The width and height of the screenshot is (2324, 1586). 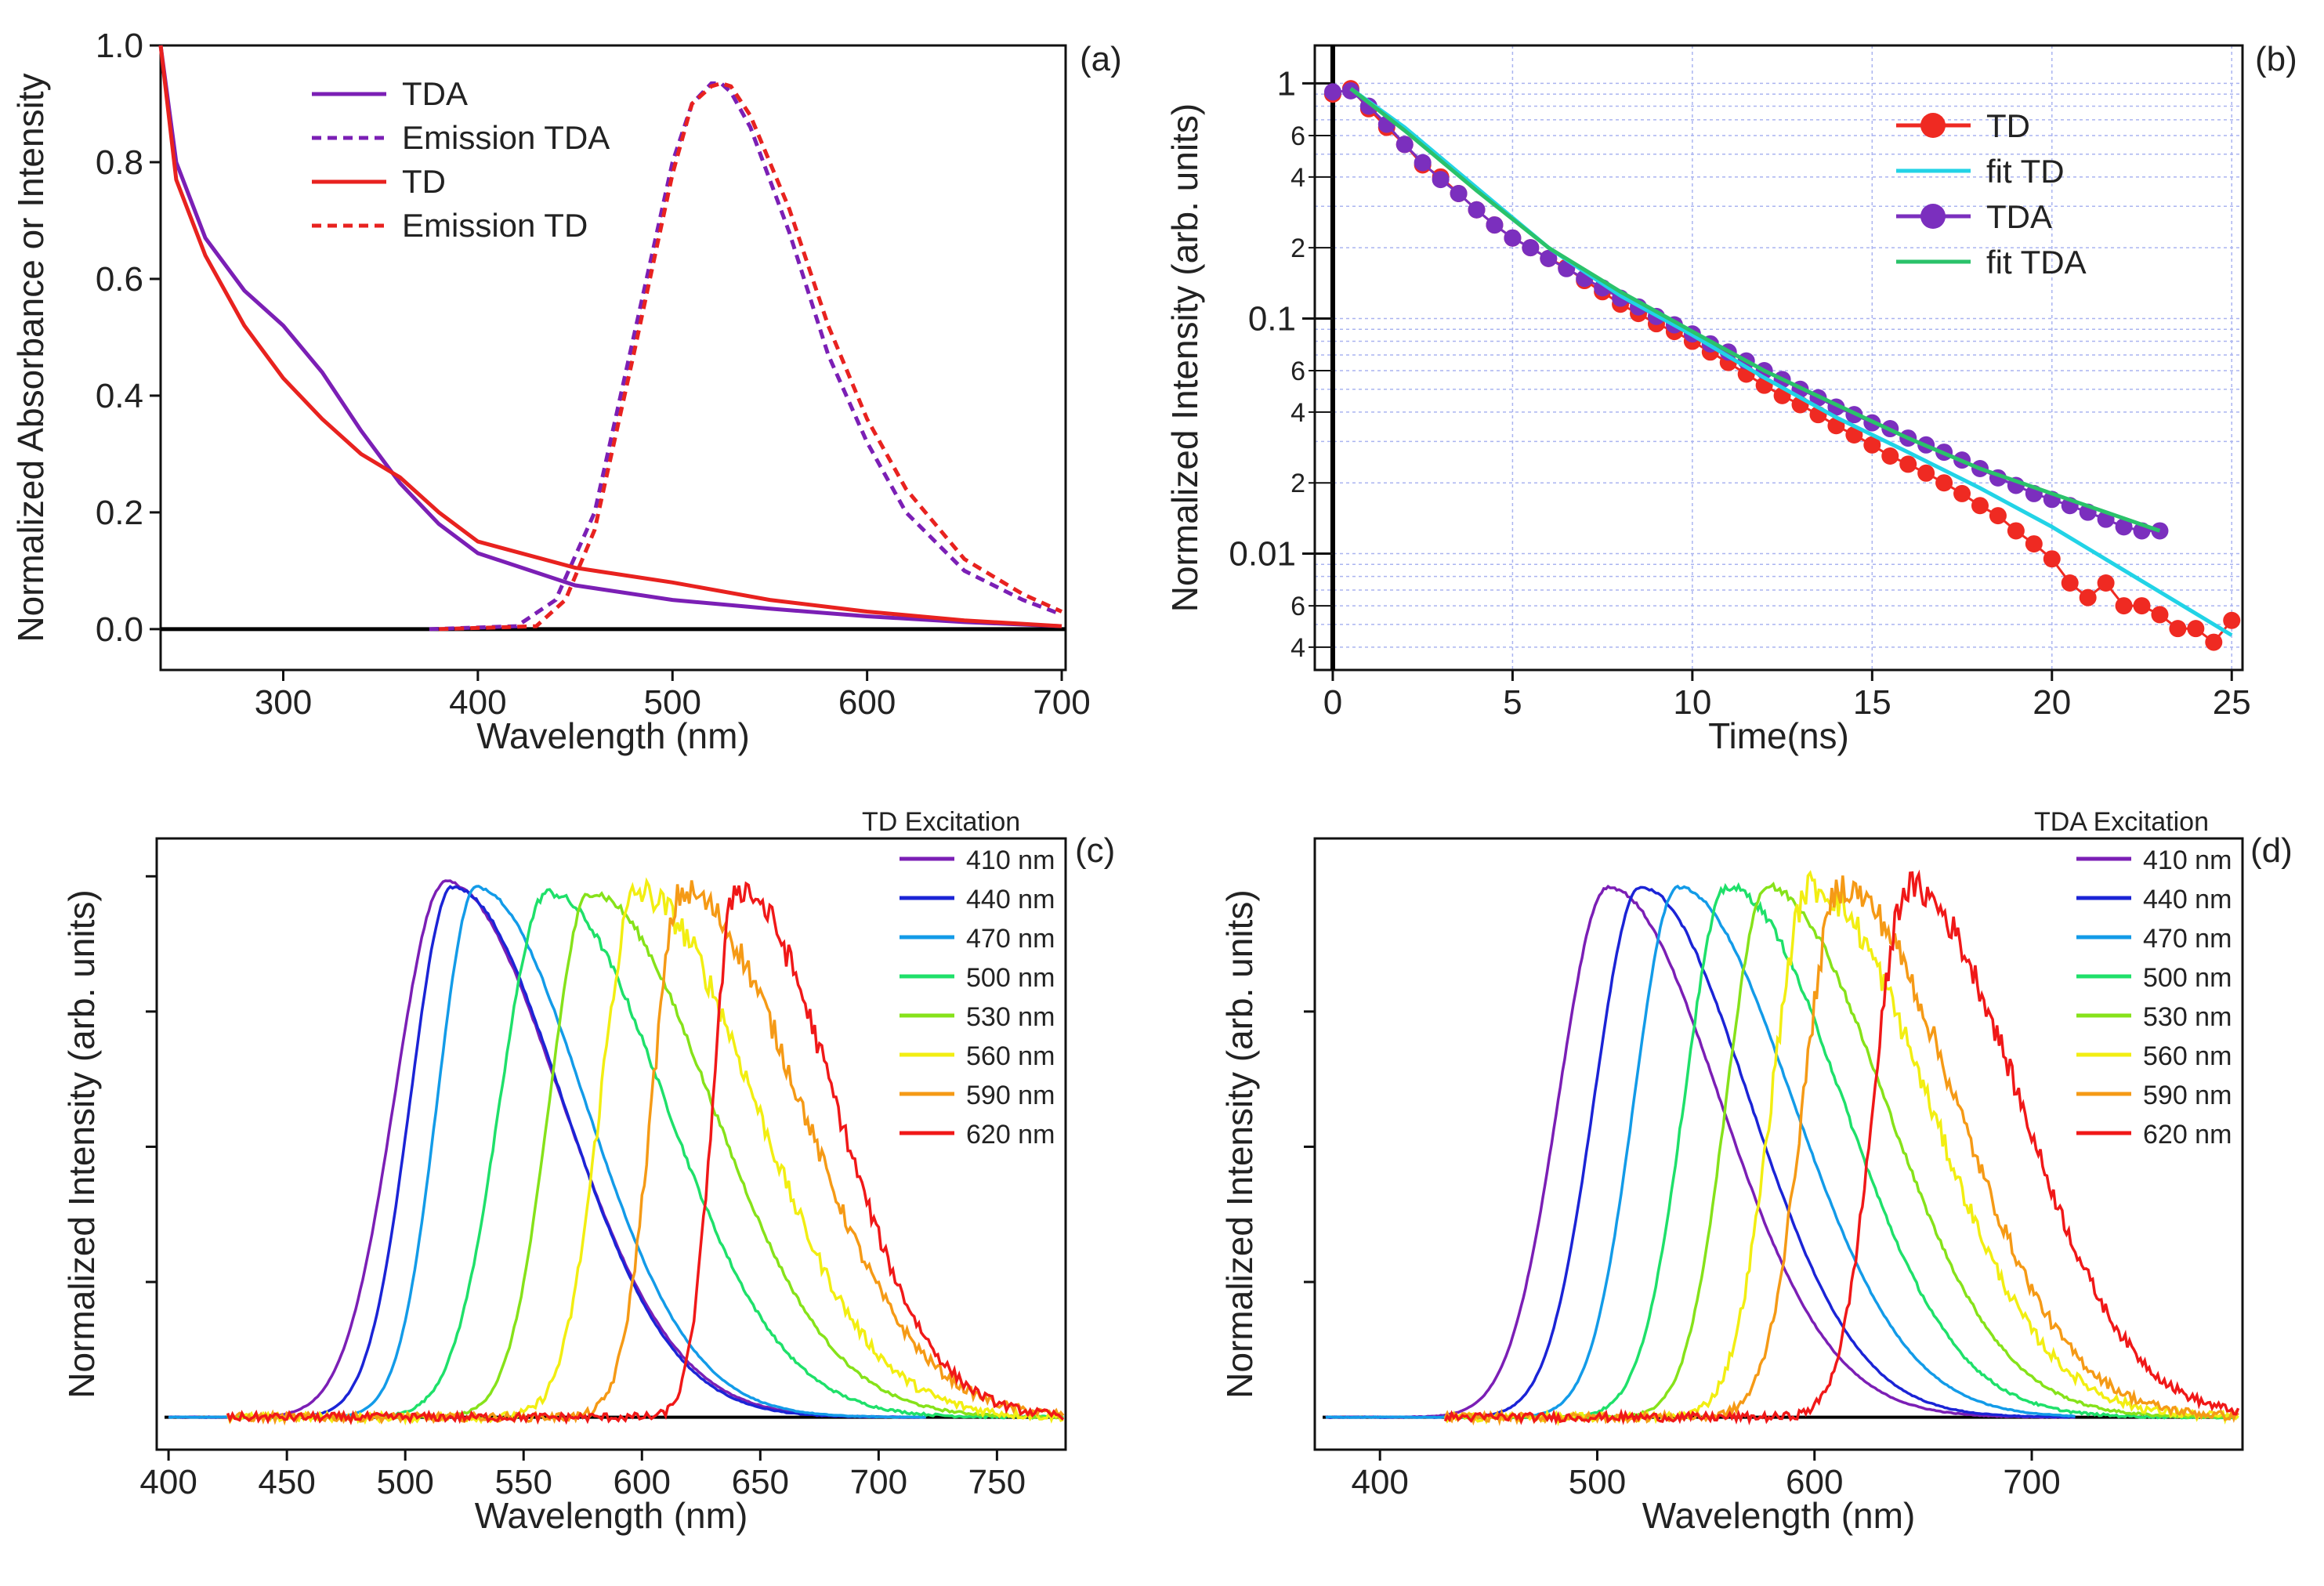 What do you see at coordinates (120, 513) in the screenshot?
I see `y-tick-label: 0.2` at bounding box center [120, 513].